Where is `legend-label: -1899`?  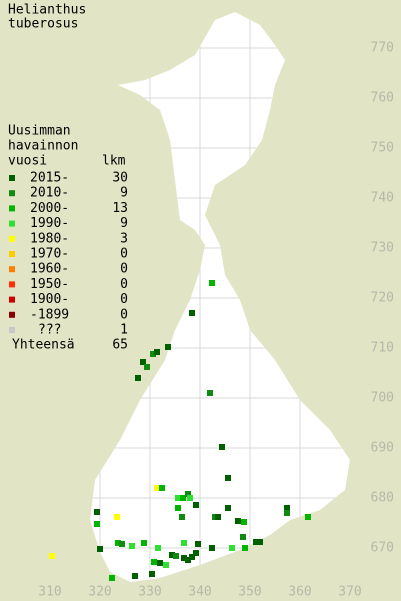 legend-label: -1899 is located at coordinates (49, 314).